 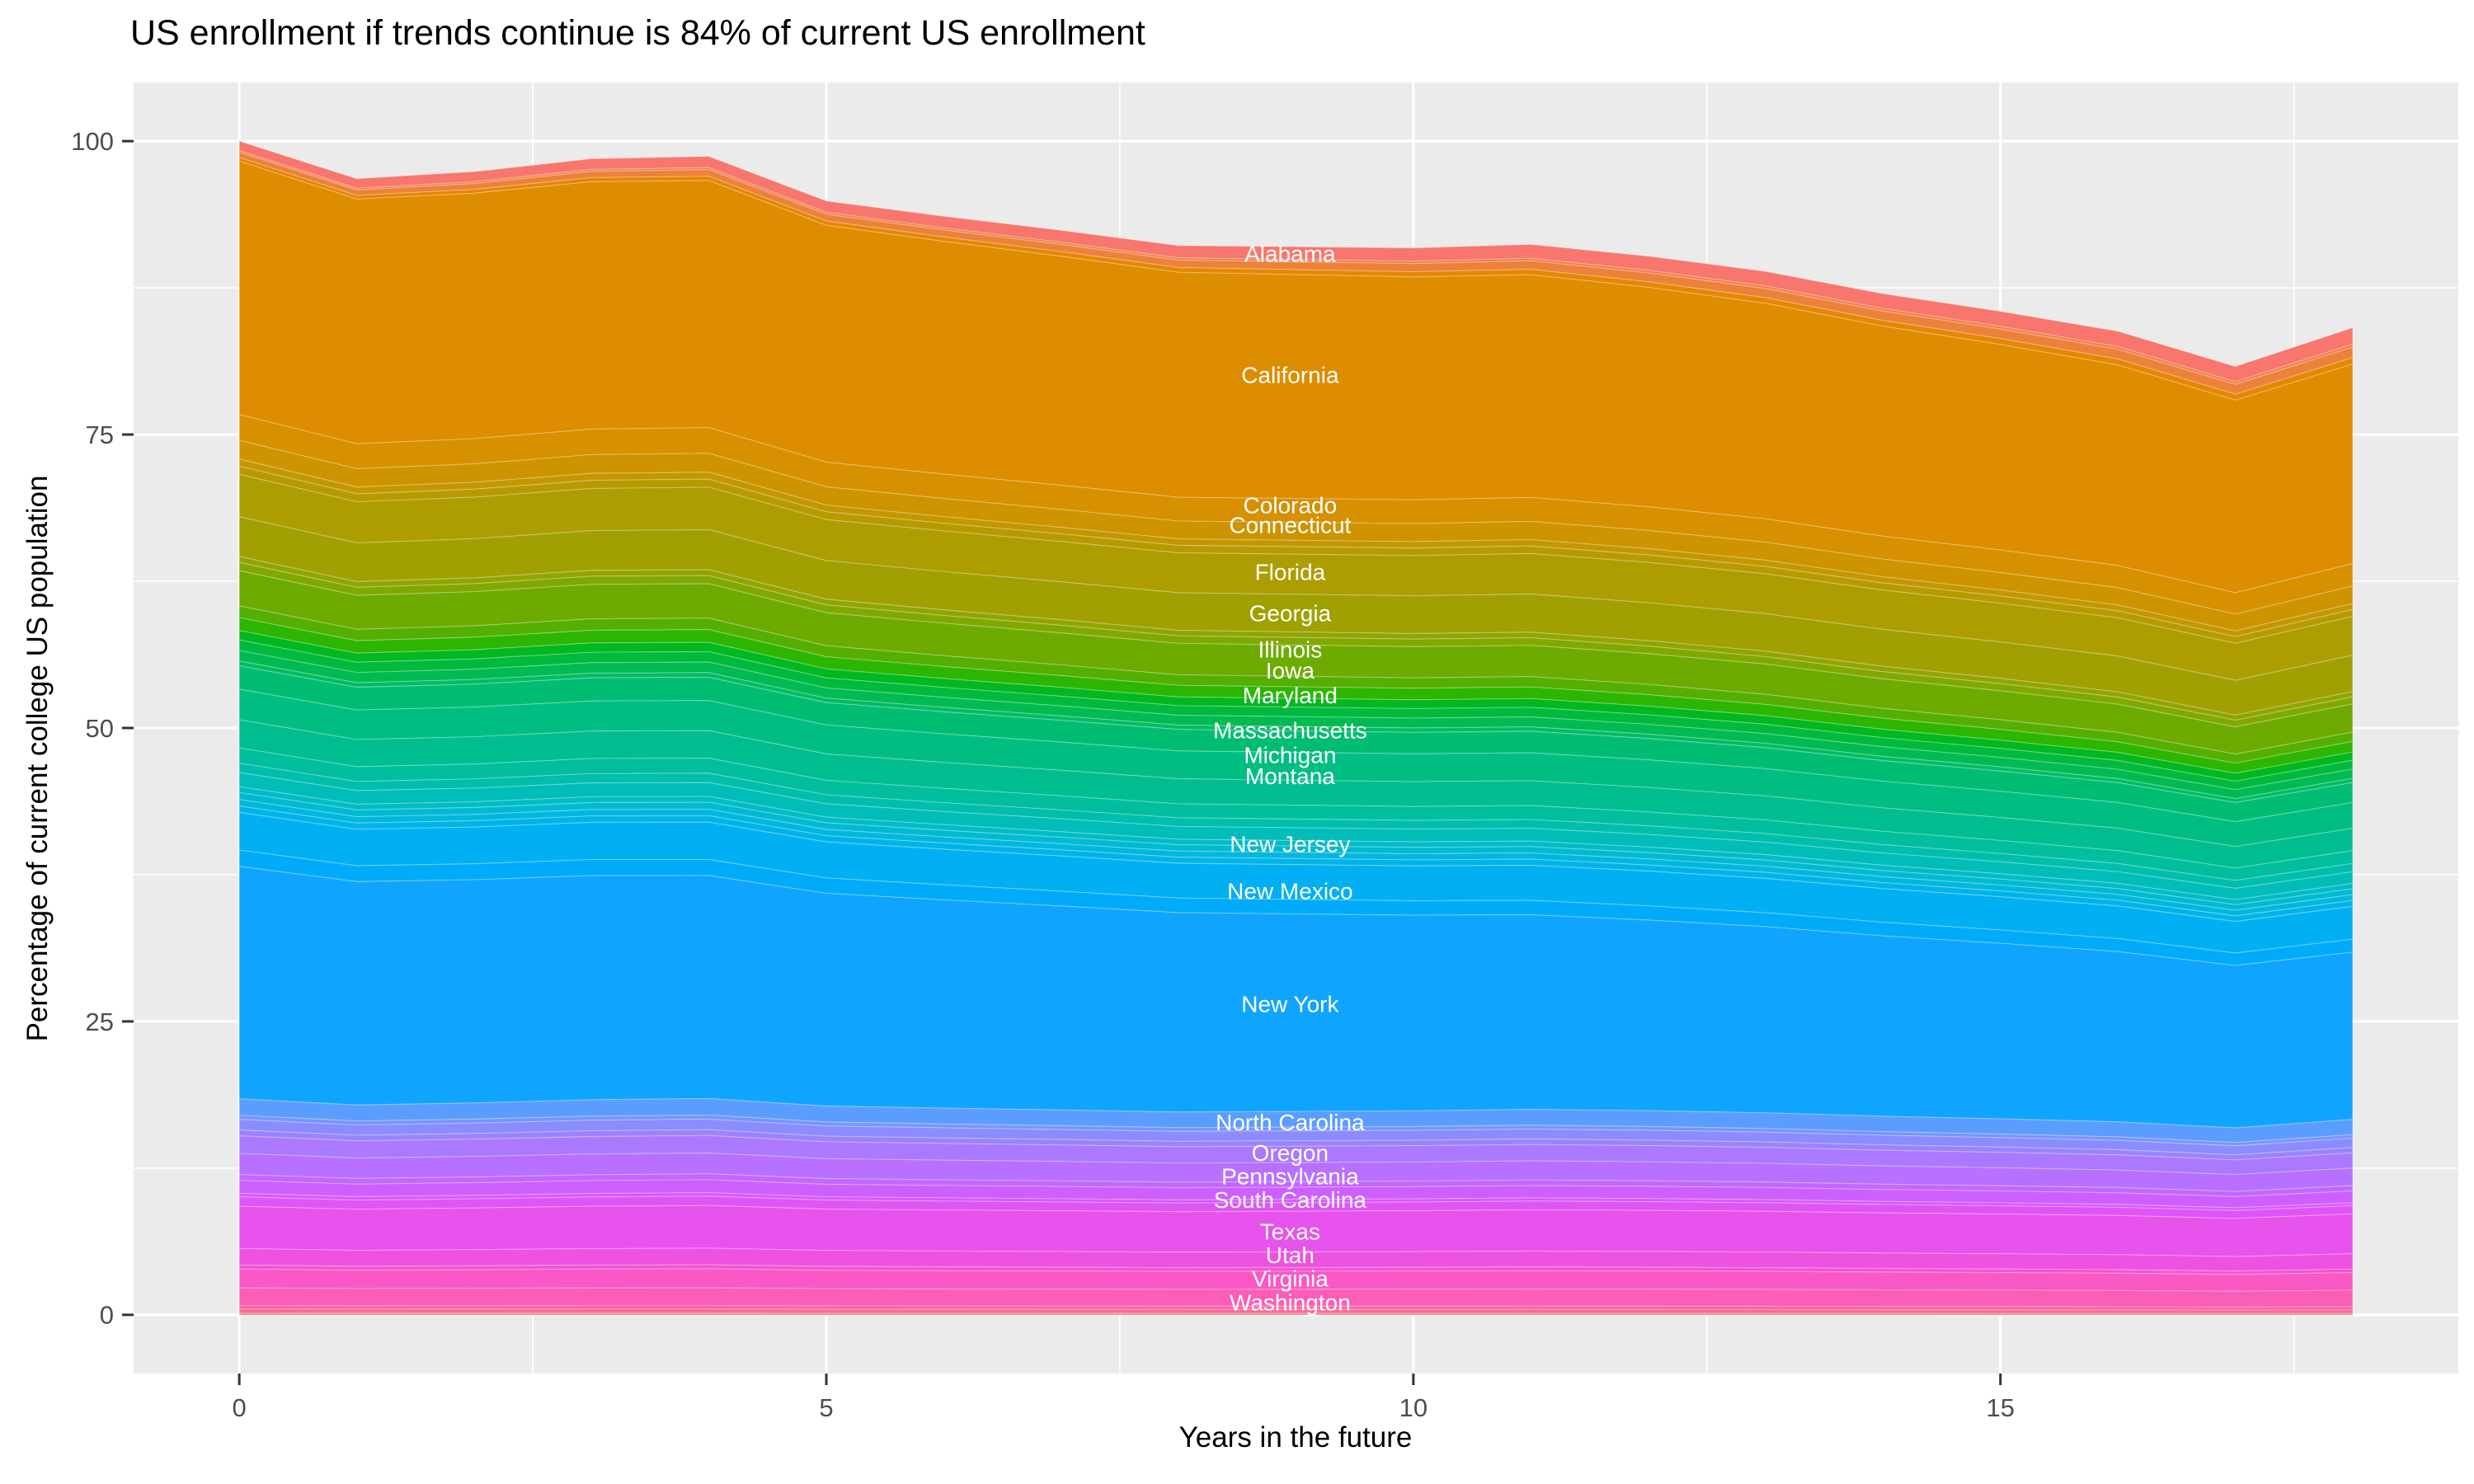 I want to click on state-label-new-york: New York, so click(x=1290, y=1004).